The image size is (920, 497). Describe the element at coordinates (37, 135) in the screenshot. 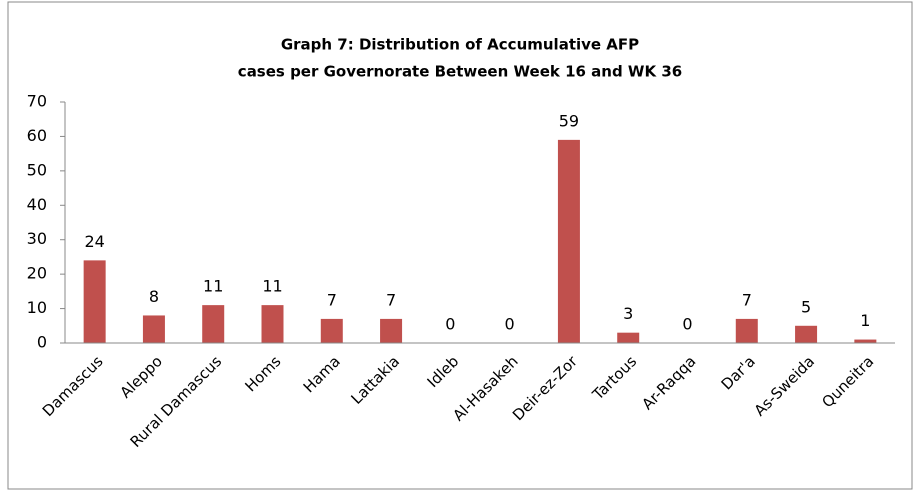

I see `y-tick-label: 60` at that location.